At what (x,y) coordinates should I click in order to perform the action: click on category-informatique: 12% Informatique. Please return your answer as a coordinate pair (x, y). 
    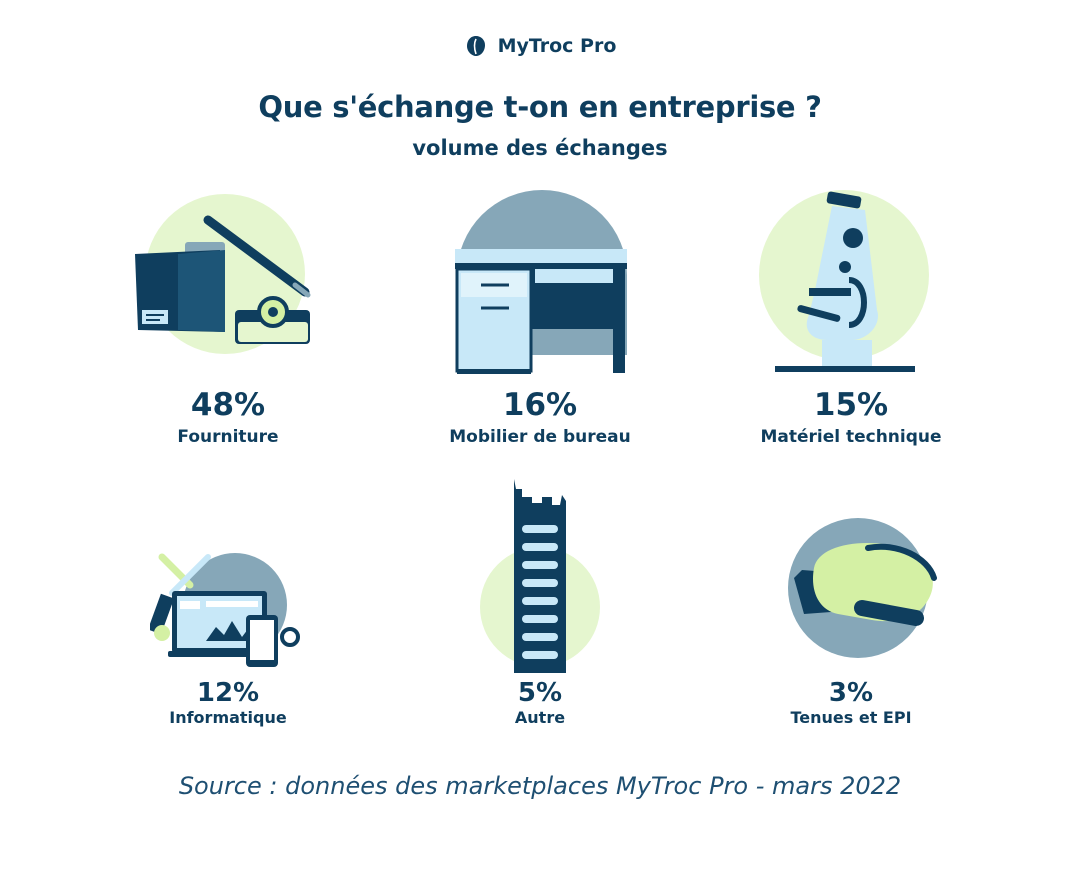
    Looking at the image, I should click on (228, 703).